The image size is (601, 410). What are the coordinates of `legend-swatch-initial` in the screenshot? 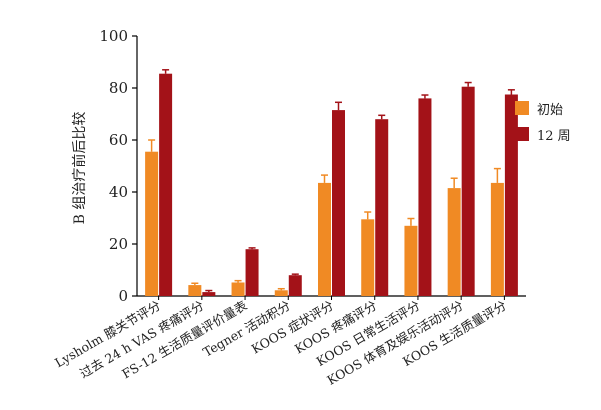 It's located at (522, 108).